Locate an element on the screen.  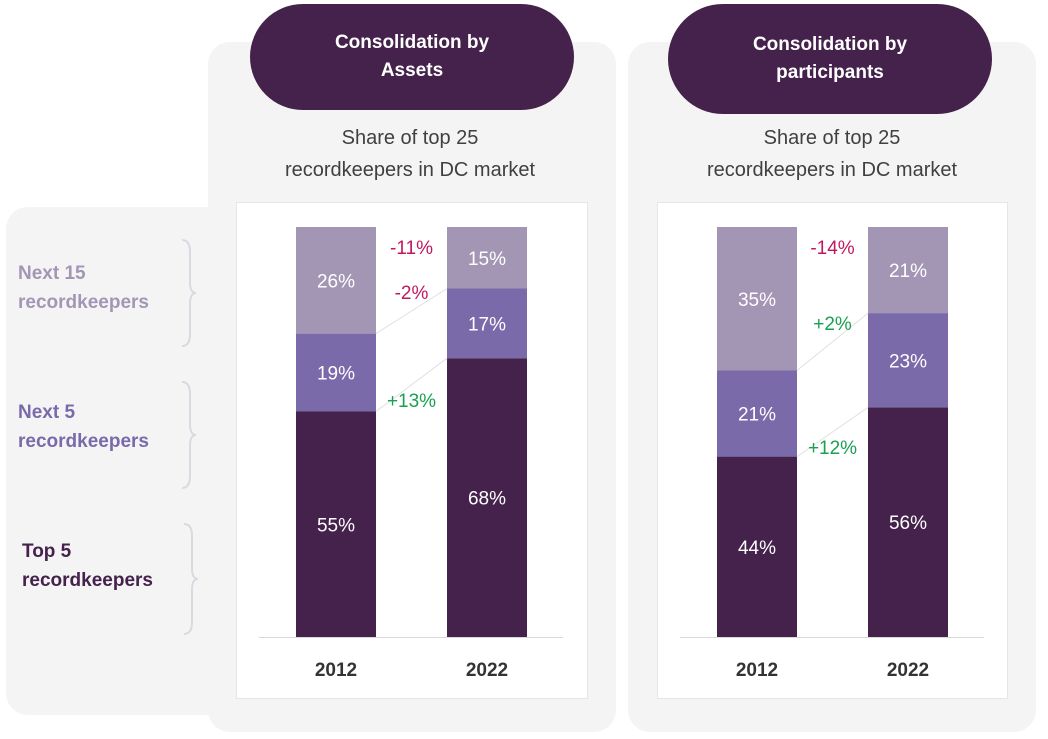
assets-tick-label-2022: 2022 is located at coordinates (487, 670).